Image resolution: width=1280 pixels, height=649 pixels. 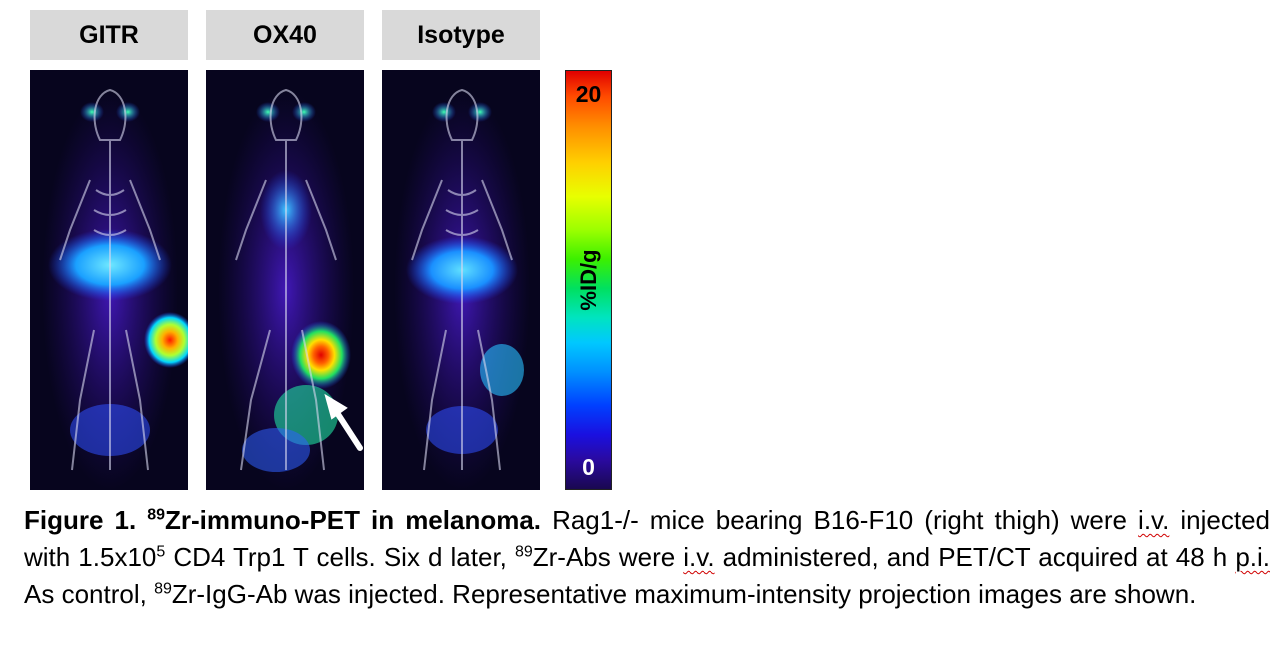 What do you see at coordinates (523, 552) in the screenshot?
I see `caption-isotope-sup-2: 89` at bounding box center [523, 552].